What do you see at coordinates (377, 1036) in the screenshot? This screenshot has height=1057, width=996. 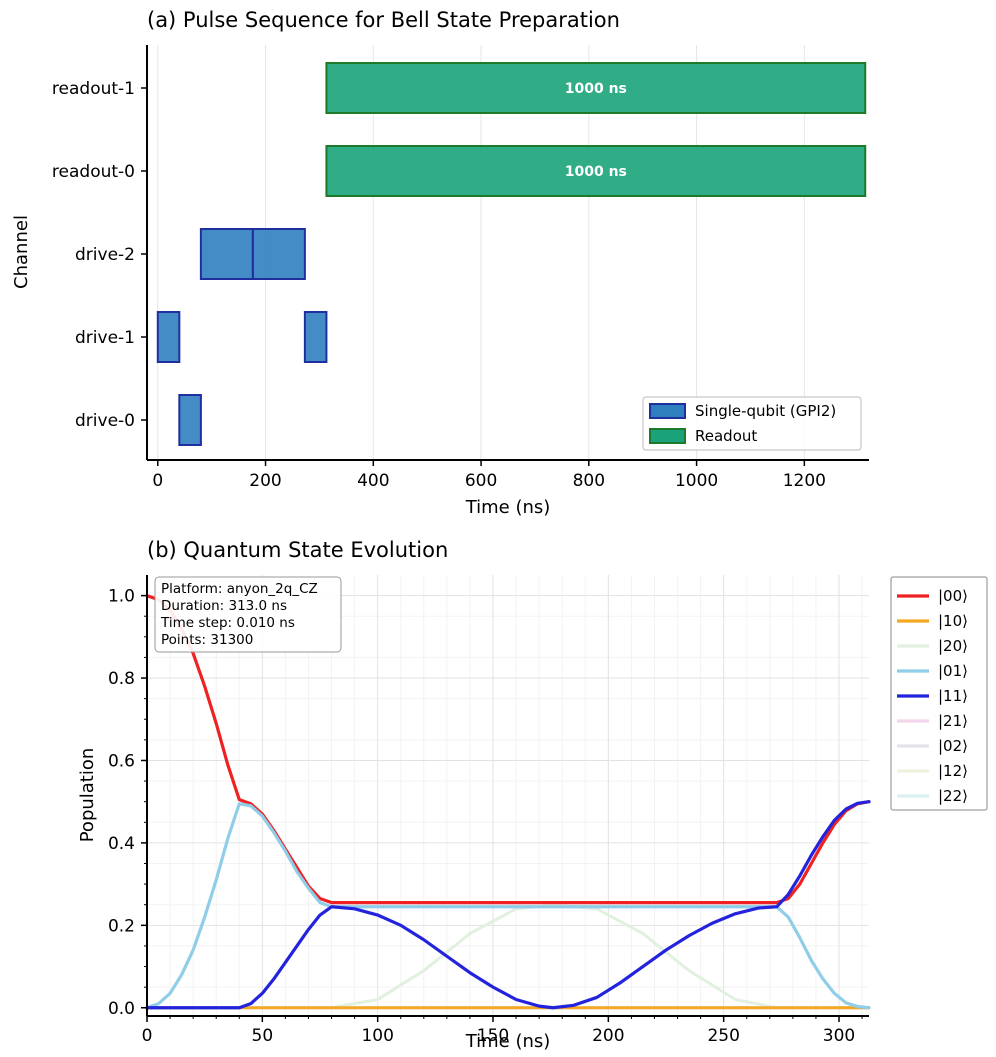 I see `x-tick-label-100: 100` at bounding box center [377, 1036].